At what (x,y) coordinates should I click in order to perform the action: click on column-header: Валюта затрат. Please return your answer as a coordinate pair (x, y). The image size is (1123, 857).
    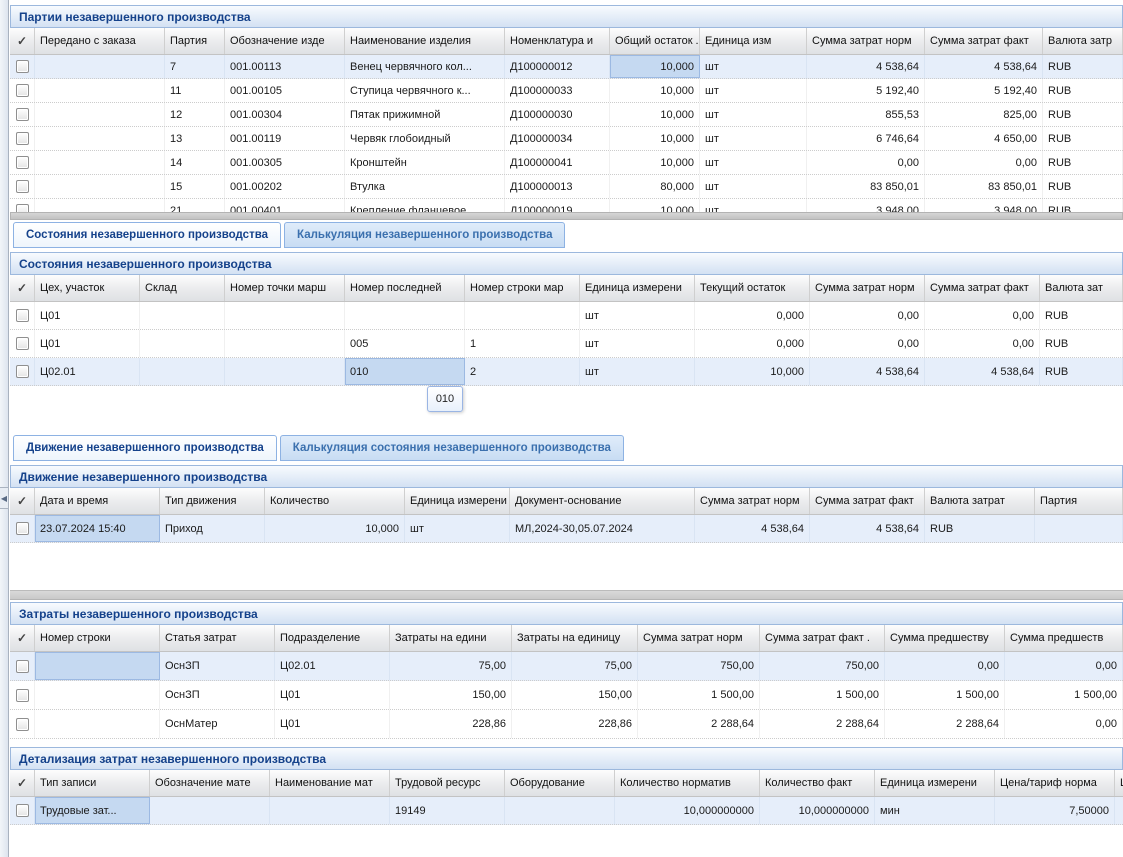
    Looking at the image, I should click on (980, 501).